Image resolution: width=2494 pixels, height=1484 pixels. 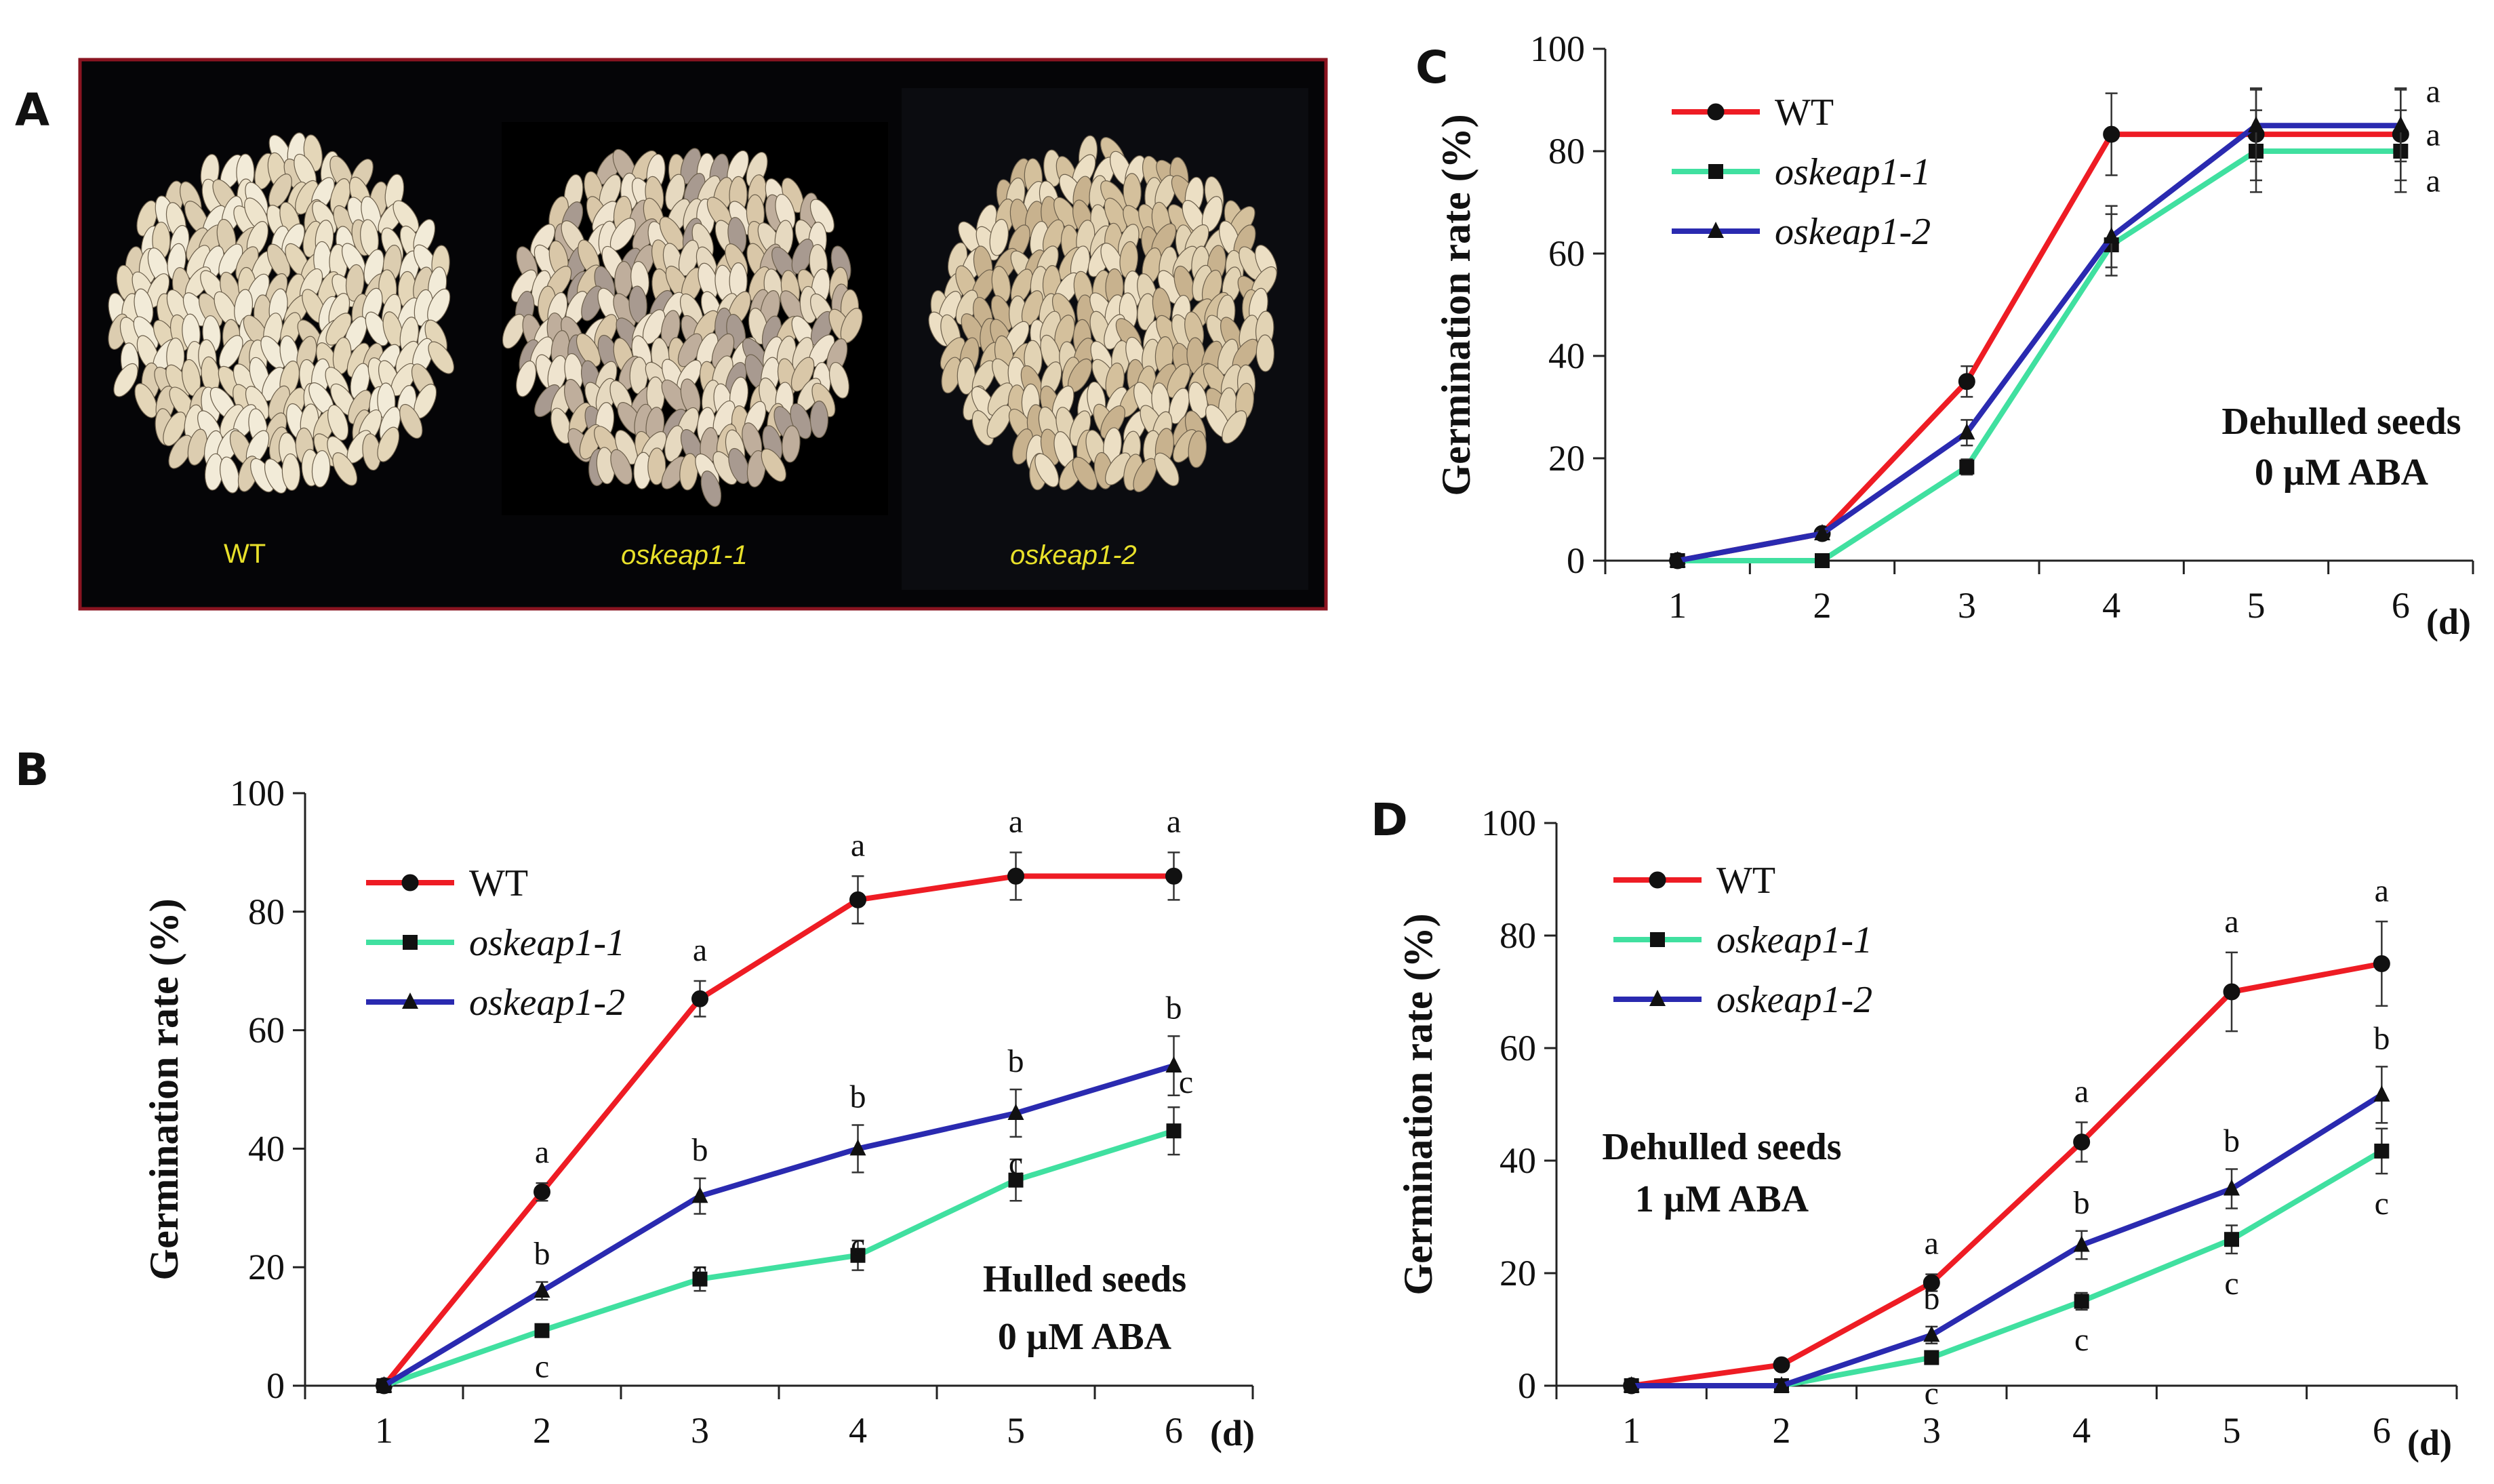 What do you see at coordinates (1074, 555) in the screenshot?
I see `photo-label-oskeap1-2: oskeap1-2` at bounding box center [1074, 555].